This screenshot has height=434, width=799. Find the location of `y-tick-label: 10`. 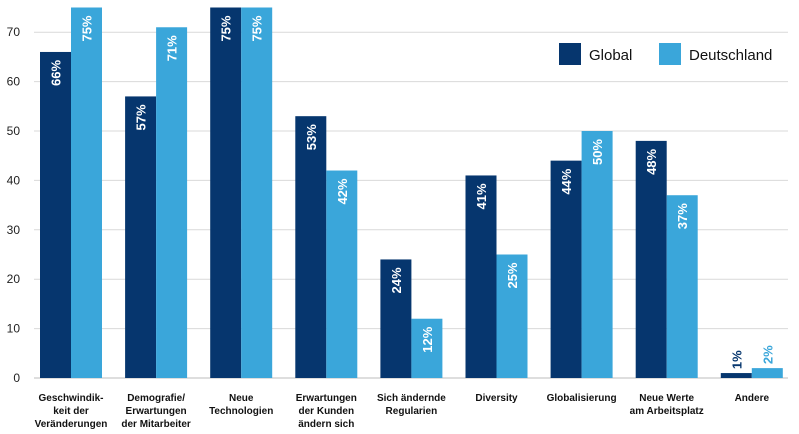

y-tick-label: 10 is located at coordinates (14, 329).